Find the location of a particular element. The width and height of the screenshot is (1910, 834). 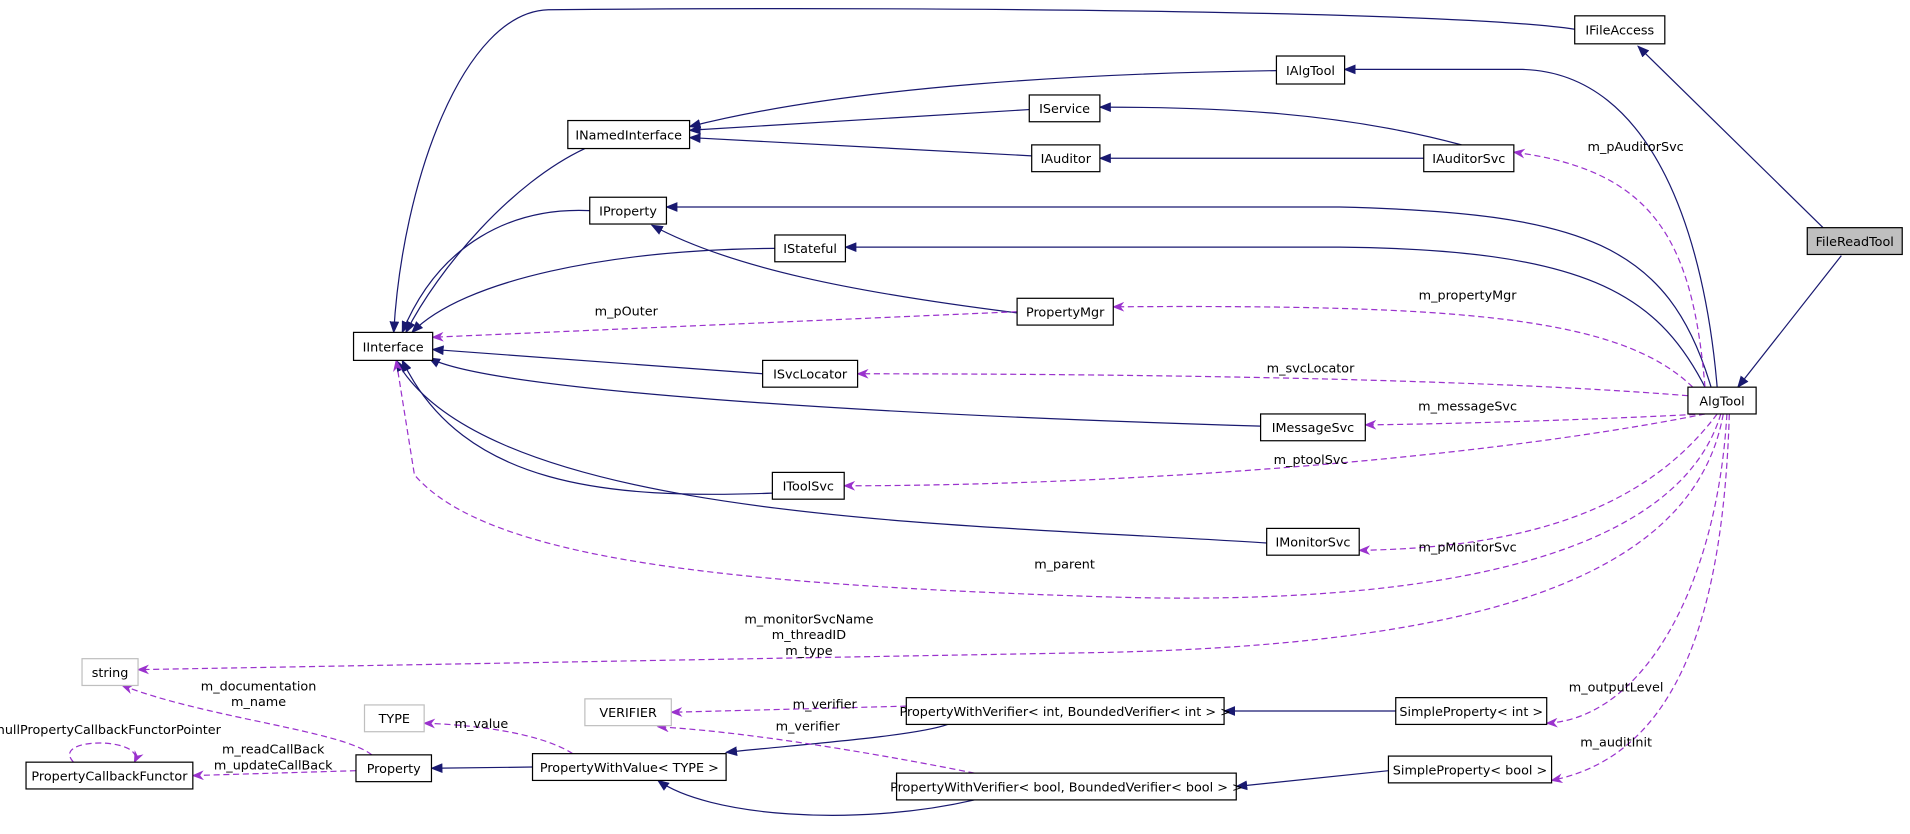

node-label: IMessageSvc is located at coordinates (1313, 428).